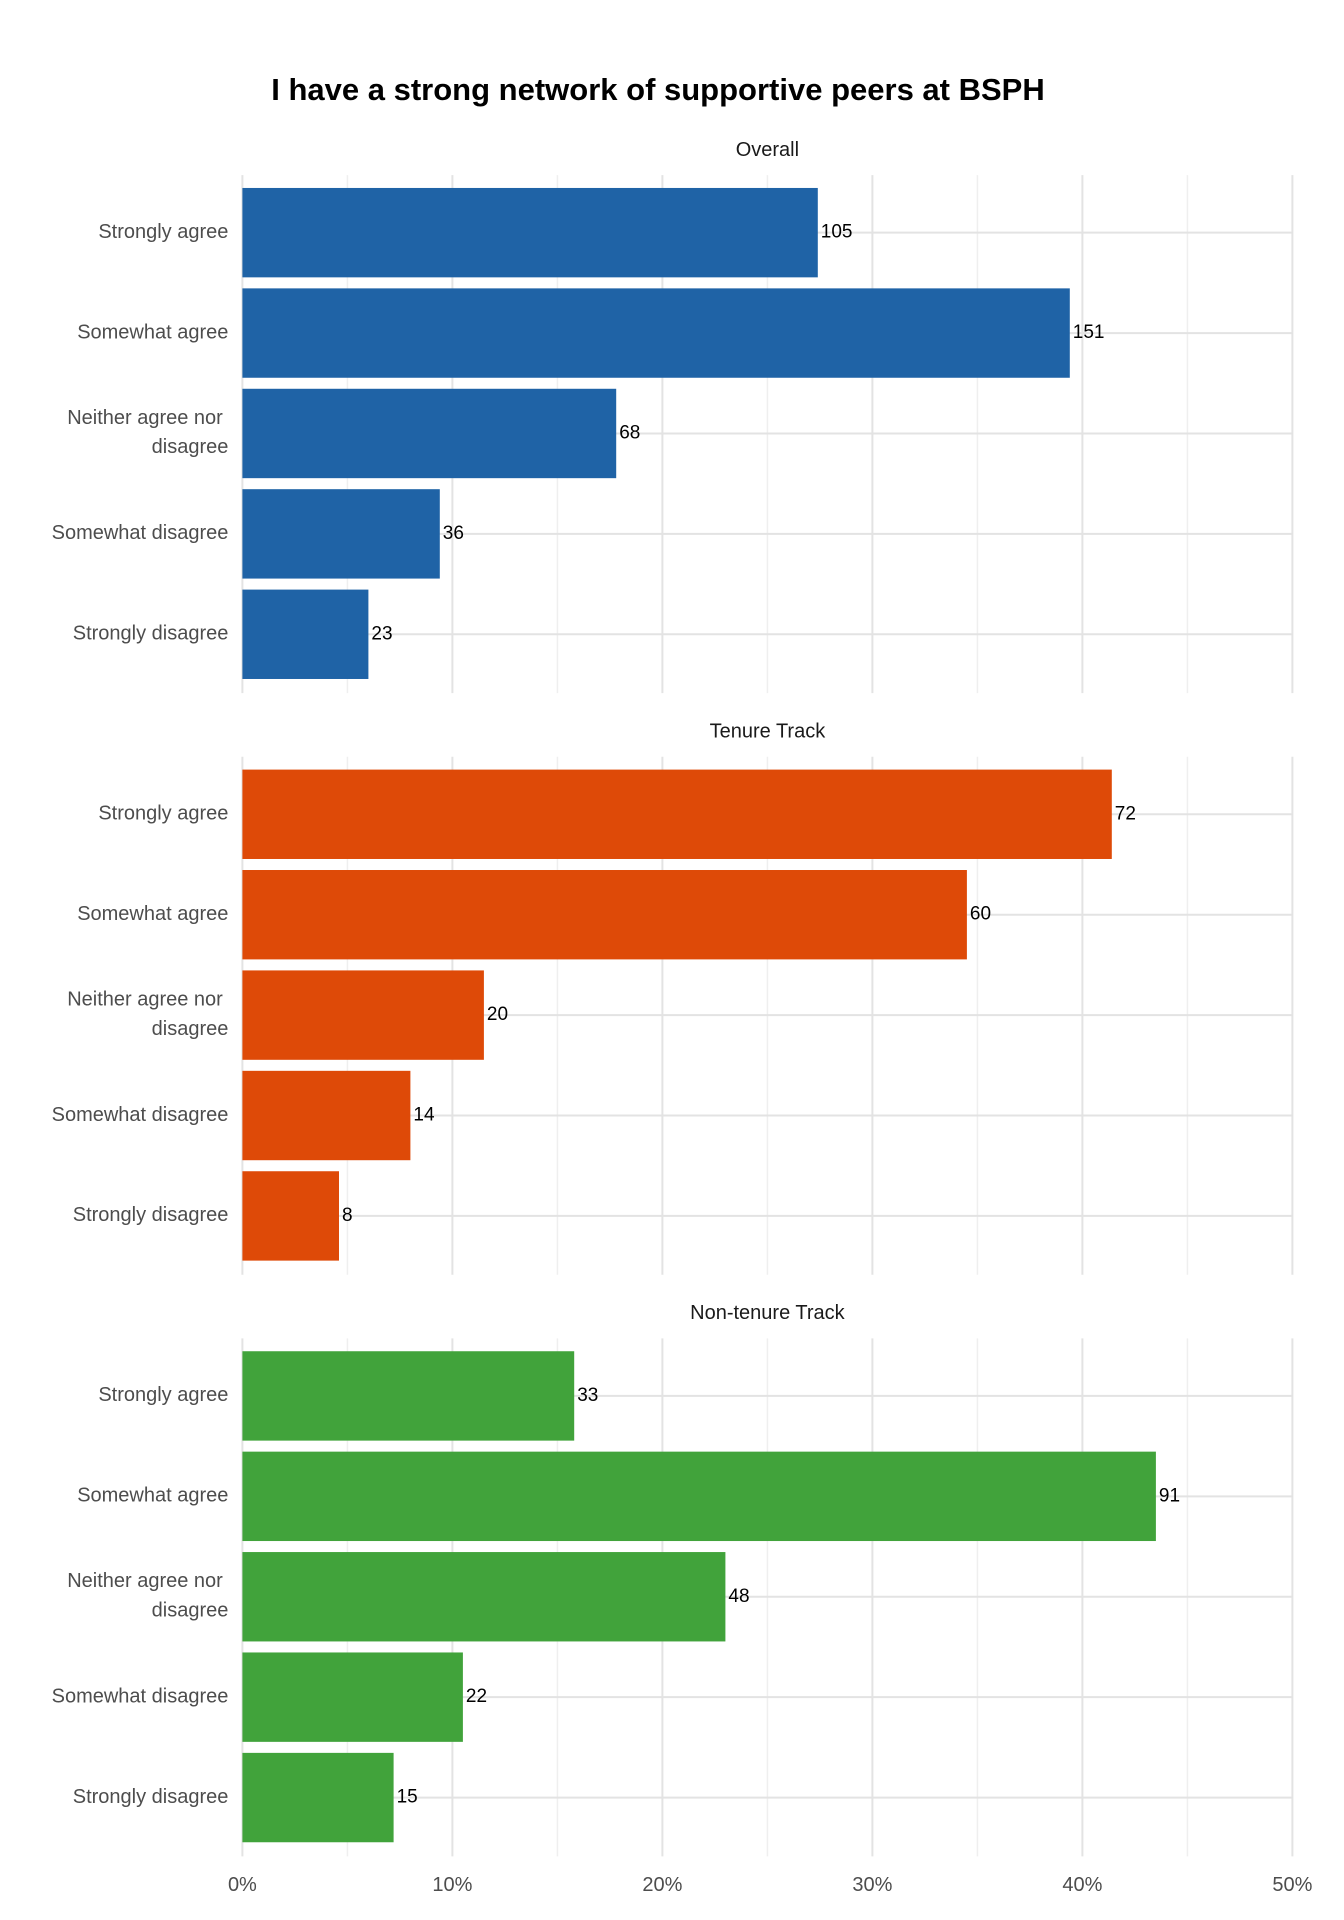  What do you see at coordinates (738, 1596) in the screenshot?
I see `data-label: 48` at bounding box center [738, 1596].